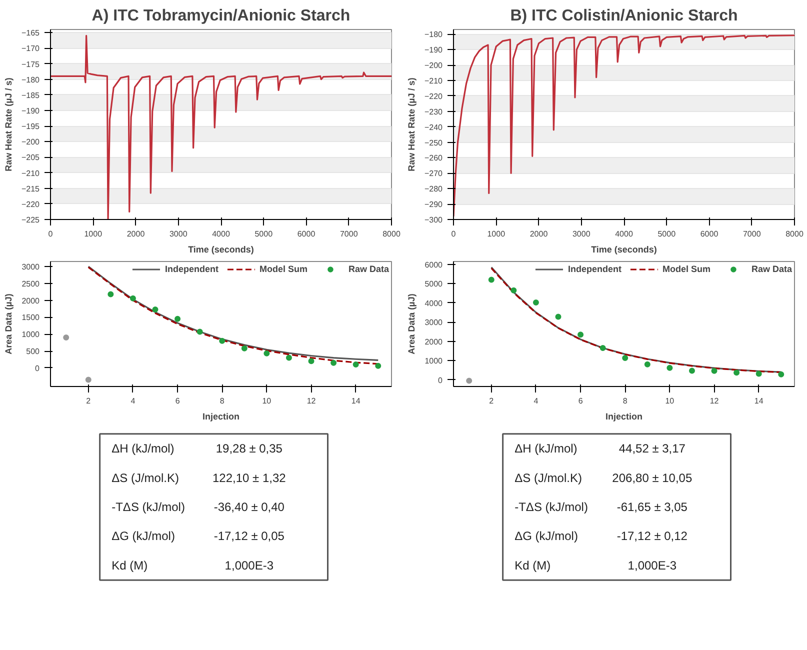 This screenshot has height=650, width=807. Describe the element at coordinates (434, 303) in the screenshot. I see `y-tick-label: 4000` at that location.